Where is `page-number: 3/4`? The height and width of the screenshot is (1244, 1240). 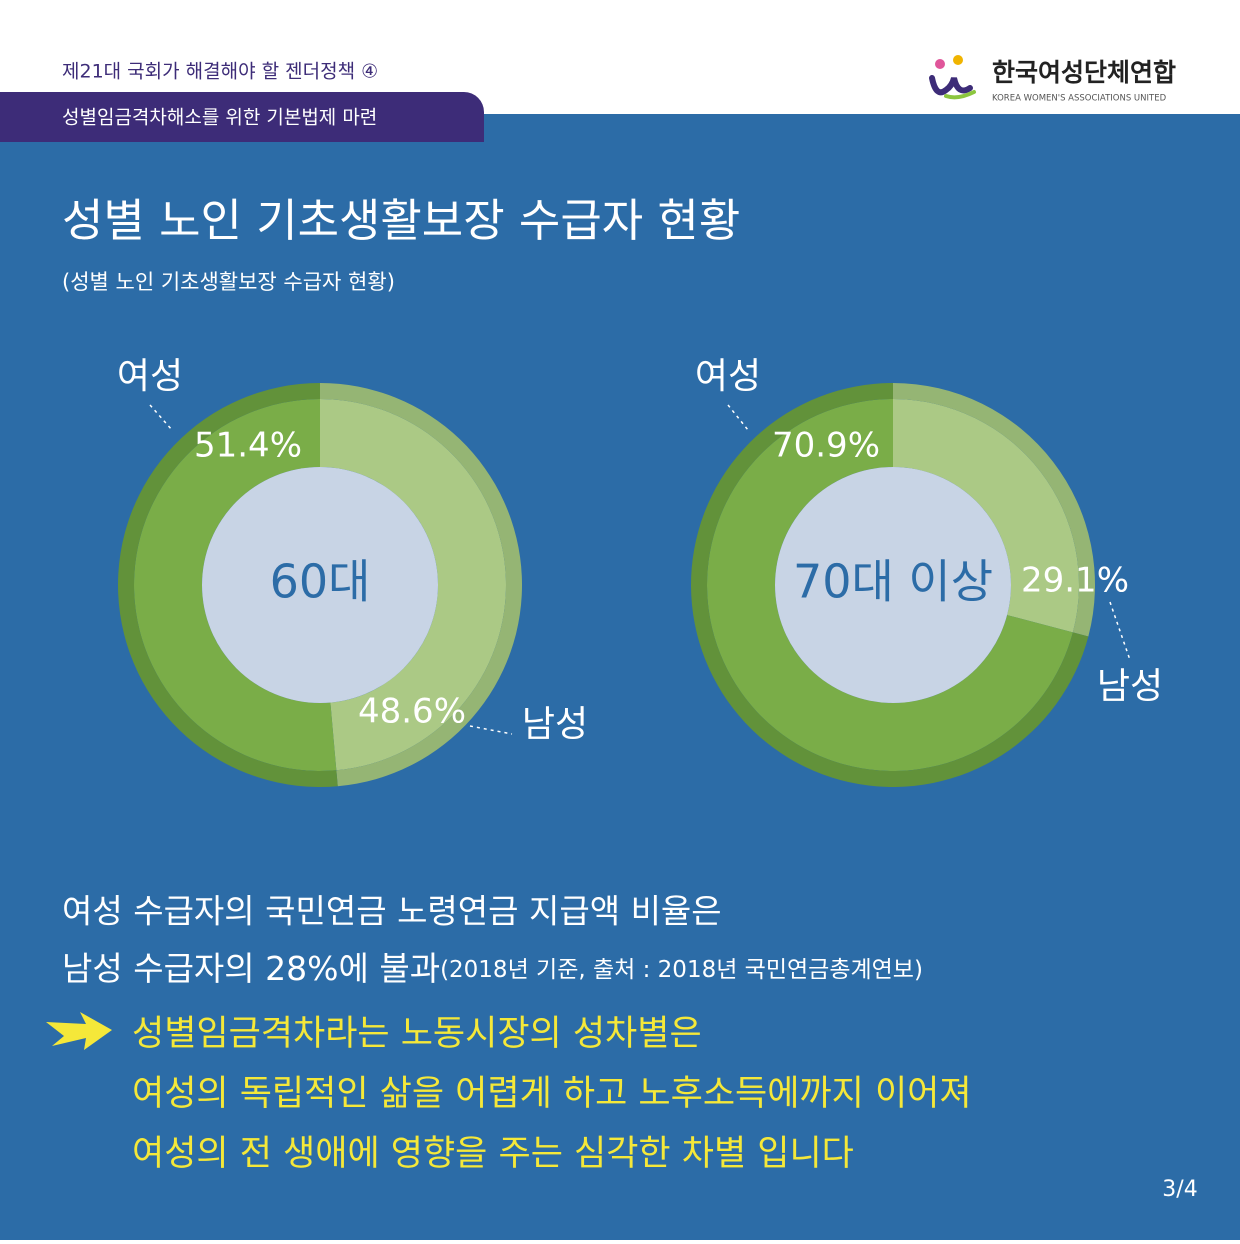
page-number: 3/4 is located at coordinates (1179, 1189).